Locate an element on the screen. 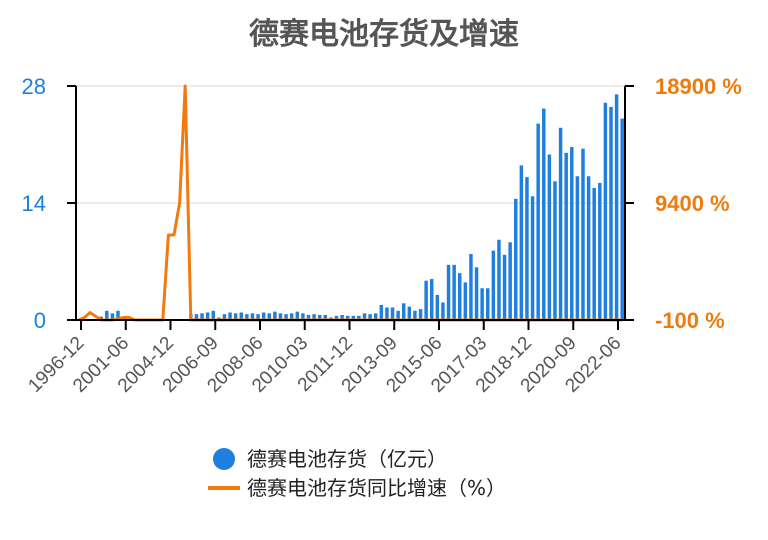 The width and height of the screenshot is (768, 540). legend-item-inventory: 德赛电池存货（亿元） is located at coordinates (330, 459).